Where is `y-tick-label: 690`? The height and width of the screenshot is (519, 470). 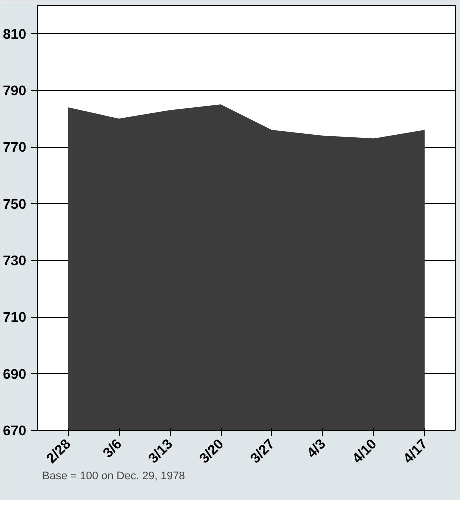 y-tick-label: 690 is located at coordinates (15, 374).